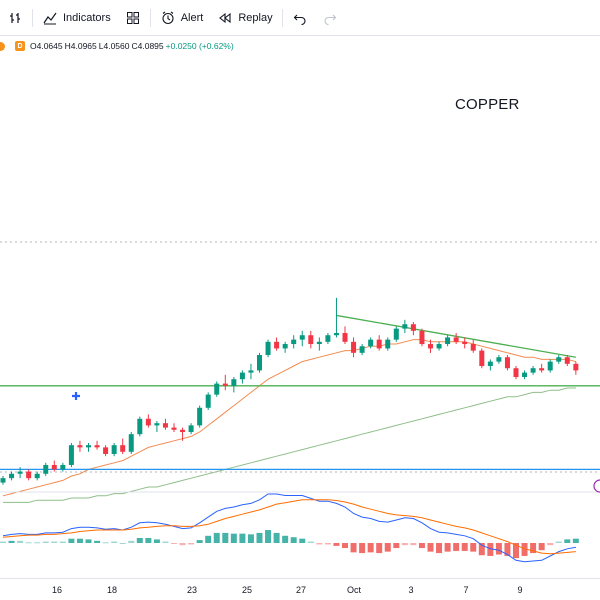 The height and width of the screenshot is (600, 600). What do you see at coordinates (2, 46) in the screenshot?
I see `symbol-badge` at bounding box center [2, 46].